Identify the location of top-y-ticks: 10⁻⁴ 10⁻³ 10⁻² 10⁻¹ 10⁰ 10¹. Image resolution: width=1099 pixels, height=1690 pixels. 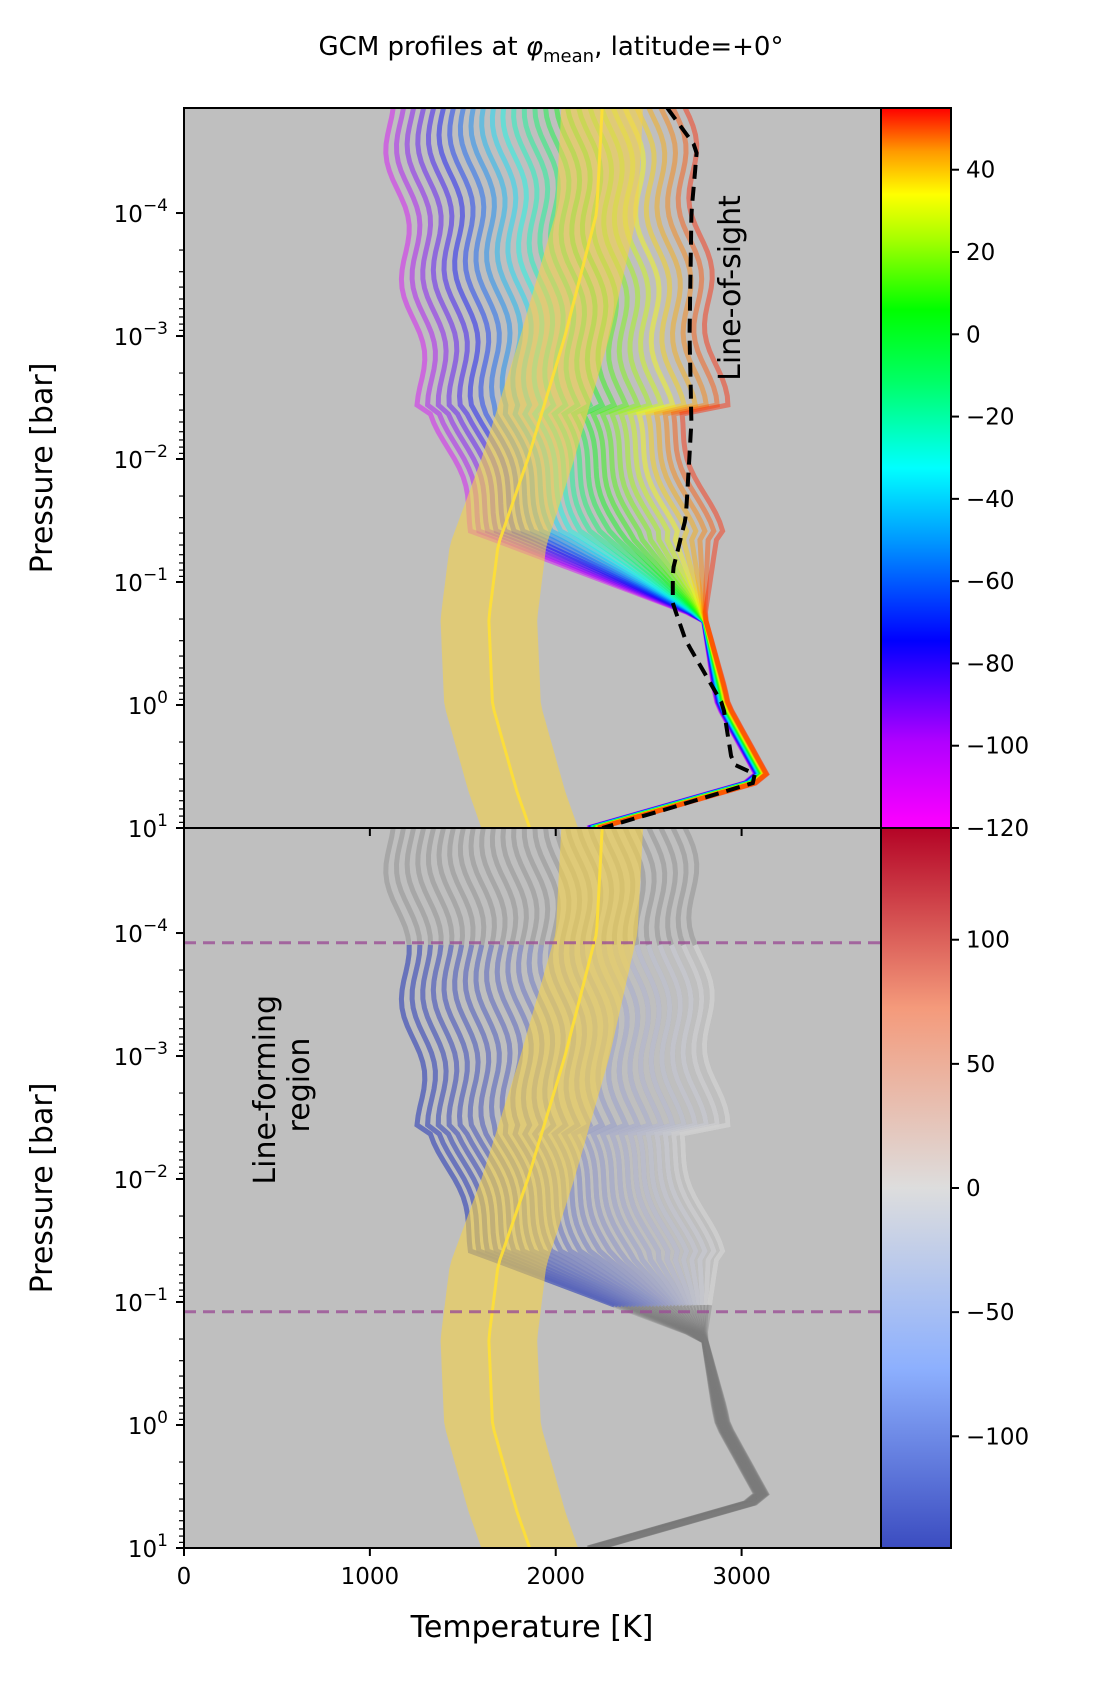
(149, 519).